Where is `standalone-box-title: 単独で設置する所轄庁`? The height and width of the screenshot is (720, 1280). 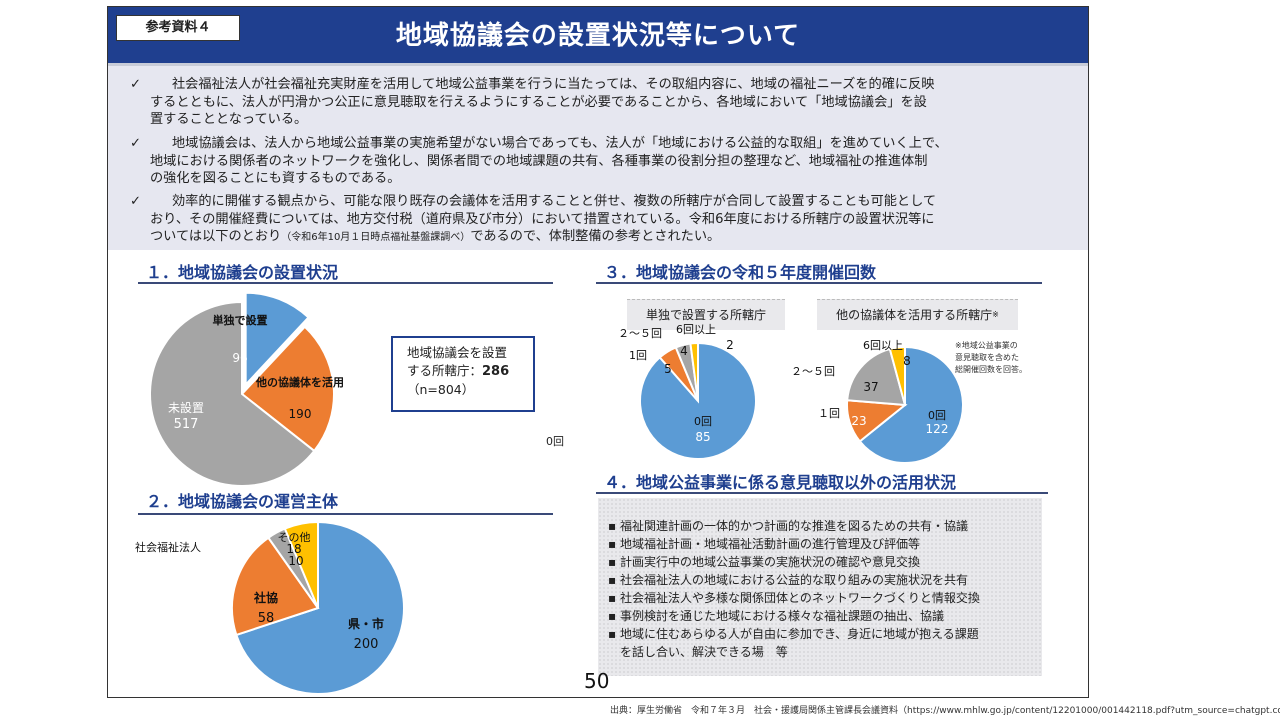
standalone-box-title: 単独で設置する所轄庁 is located at coordinates (706, 314).